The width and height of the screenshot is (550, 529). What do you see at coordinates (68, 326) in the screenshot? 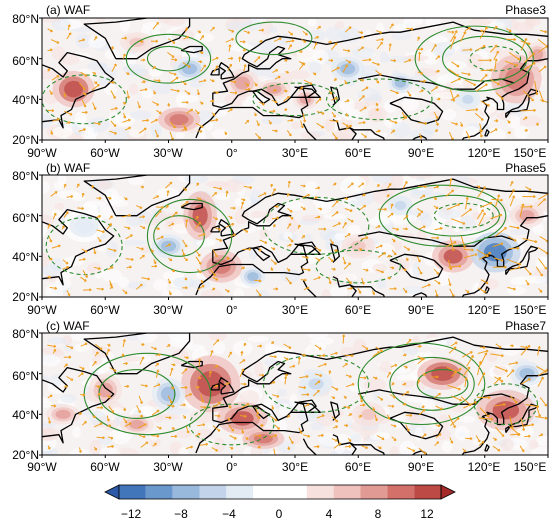
I see `panel-c-title: (c) WAF` at bounding box center [68, 326].